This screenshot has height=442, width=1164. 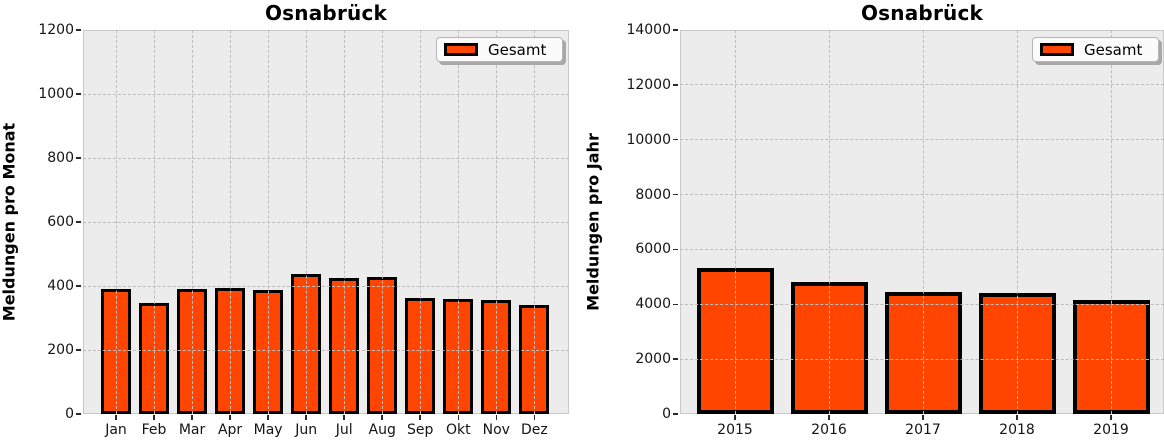 I want to click on x-tick-label: Nov, so click(x=496, y=430).